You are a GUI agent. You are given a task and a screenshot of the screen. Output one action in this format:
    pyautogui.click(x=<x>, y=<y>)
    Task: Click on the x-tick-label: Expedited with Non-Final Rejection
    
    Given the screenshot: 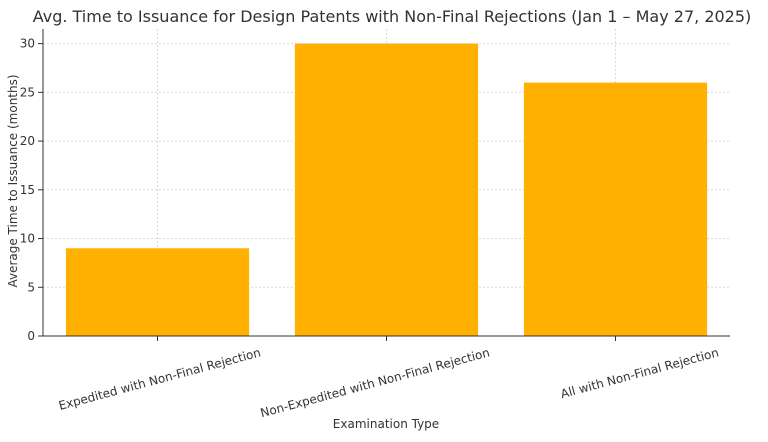 What is the action you would take?
    pyautogui.click(x=159, y=379)
    